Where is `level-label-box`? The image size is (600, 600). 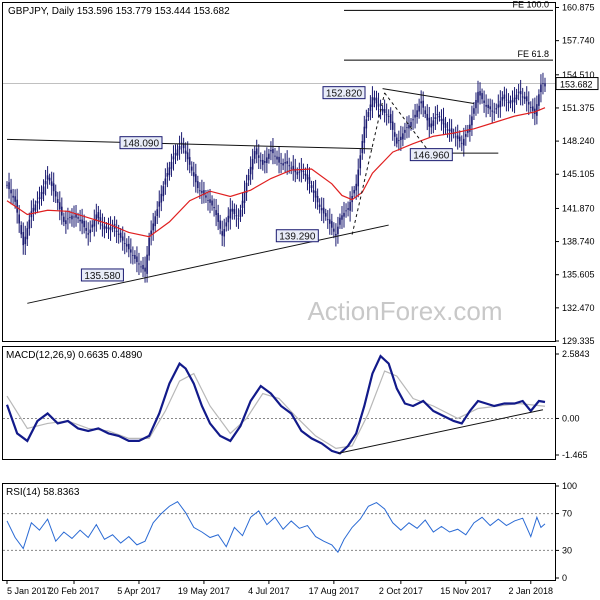 level-label-box is located at coordinates (297, 236).